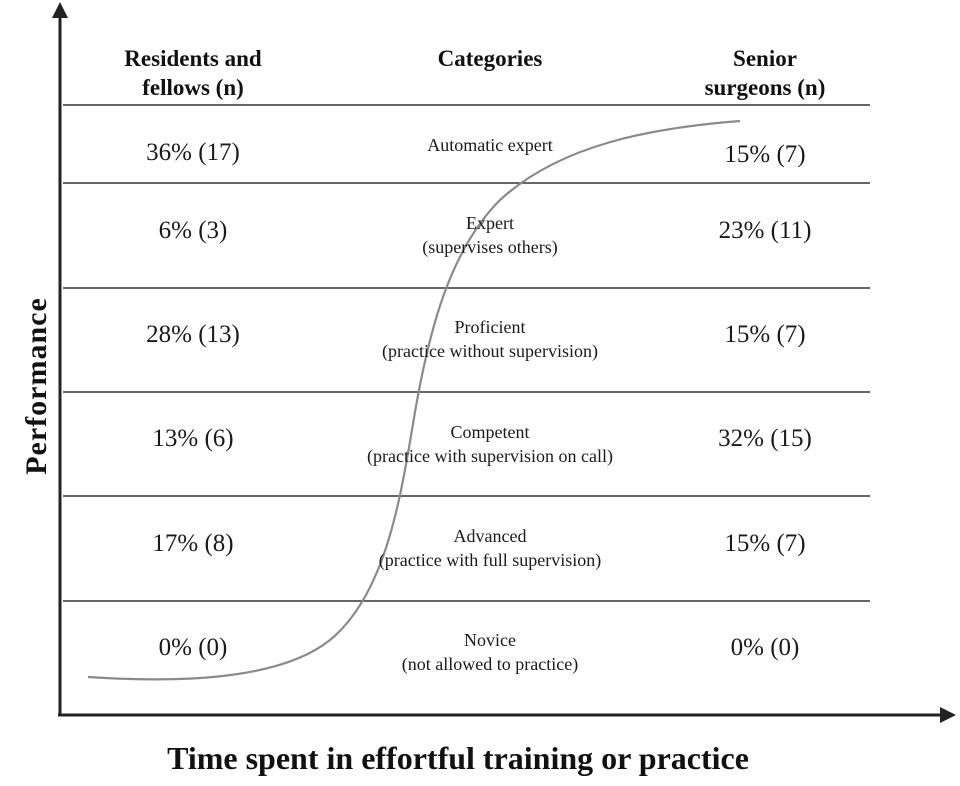 The image size is (960, 786). I want to click on row-novice-category: Novice (not allowed to practice), so click(490, 652).